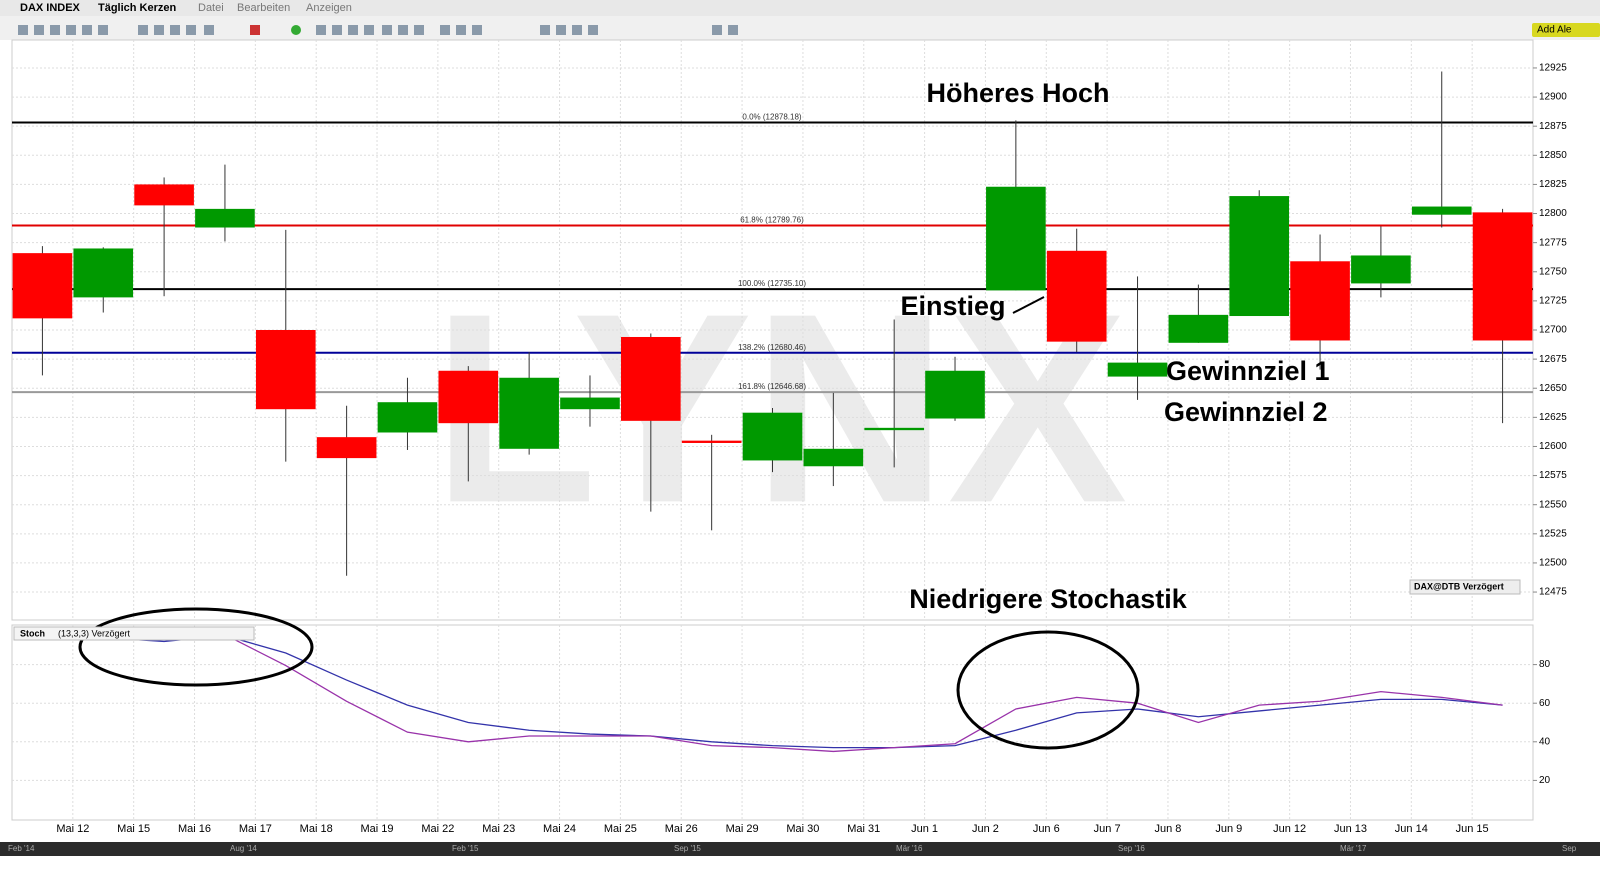 The width and height of the screenshot is (1600, 878). Describe the element at coordinates (1017, 93) in the screenshot. I see `annotation: Höheres Hoch` at that location.